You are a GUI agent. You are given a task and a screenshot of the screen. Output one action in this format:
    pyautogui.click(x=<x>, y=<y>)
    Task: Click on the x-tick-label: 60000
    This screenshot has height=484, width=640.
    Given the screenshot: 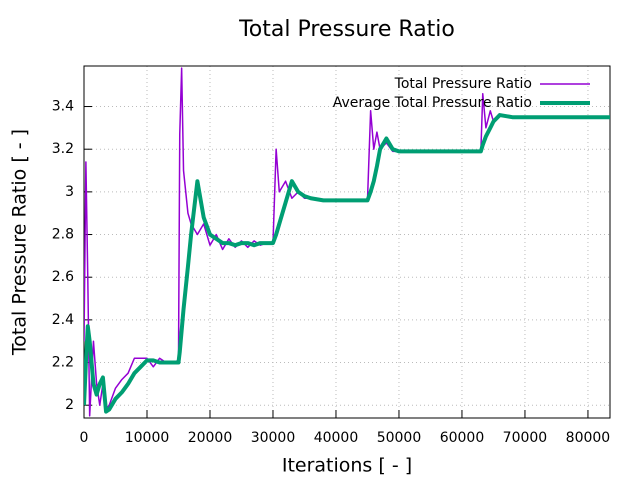 What is the action you would take?
    pyautogui.click(x=462, y=438)
    